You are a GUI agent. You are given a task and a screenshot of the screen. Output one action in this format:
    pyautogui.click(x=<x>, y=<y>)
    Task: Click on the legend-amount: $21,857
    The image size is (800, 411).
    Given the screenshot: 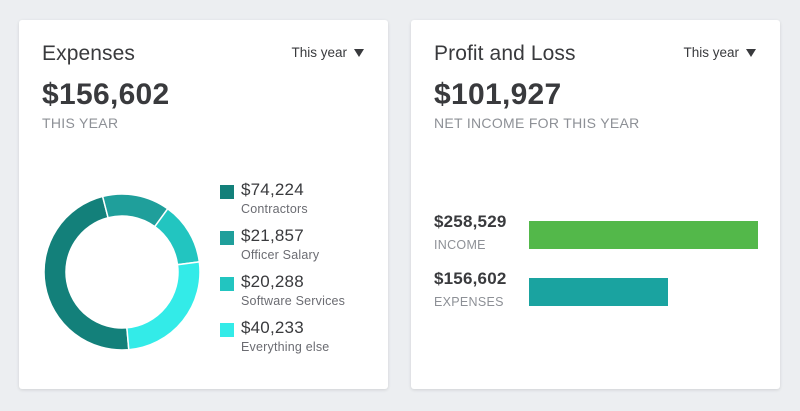 What is the action you would take?
    pyautogui.click(x=272, y=235)
    